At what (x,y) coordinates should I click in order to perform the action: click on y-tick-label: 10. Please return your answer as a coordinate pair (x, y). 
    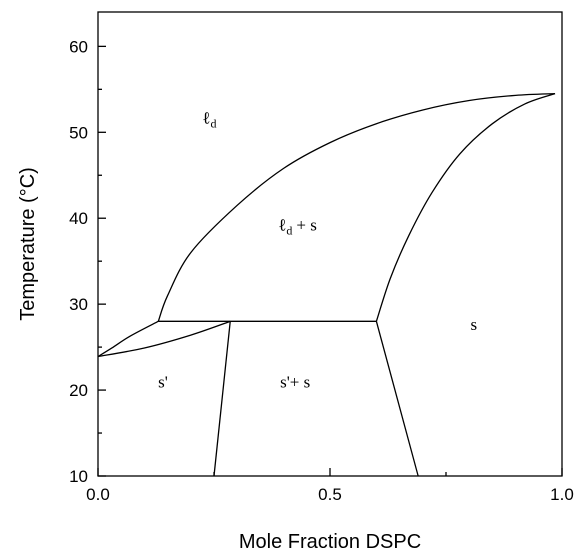
    Looking at the image, I should click on (78, 476).